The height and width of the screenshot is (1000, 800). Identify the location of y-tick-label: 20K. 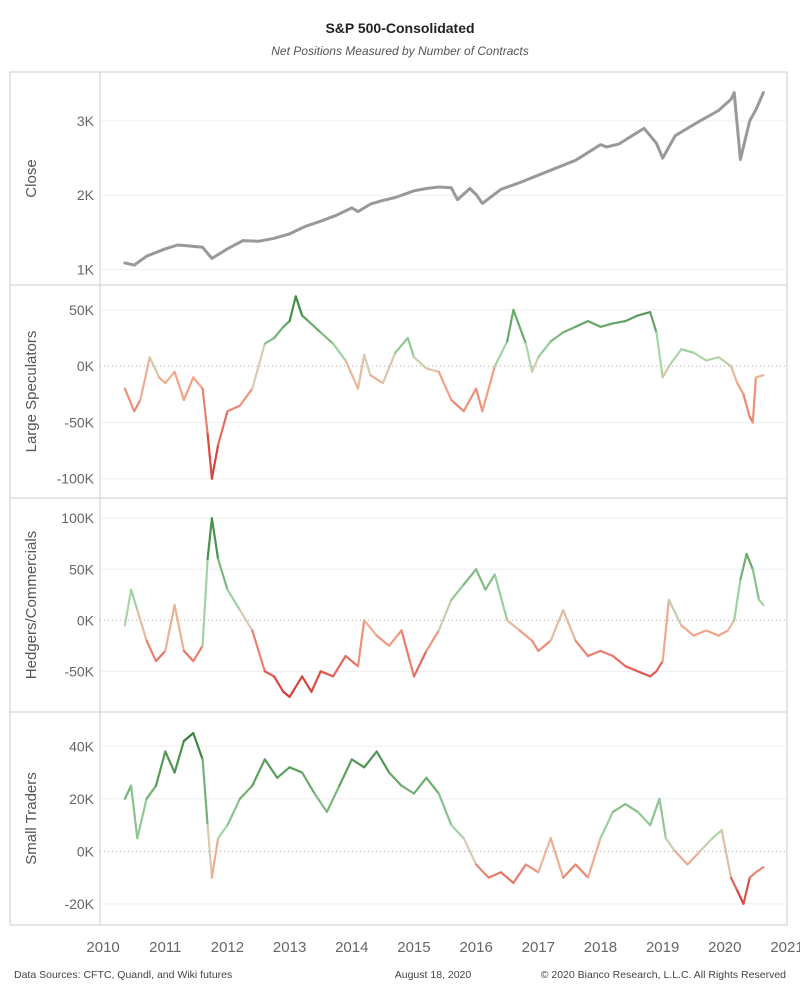
(82, 799).